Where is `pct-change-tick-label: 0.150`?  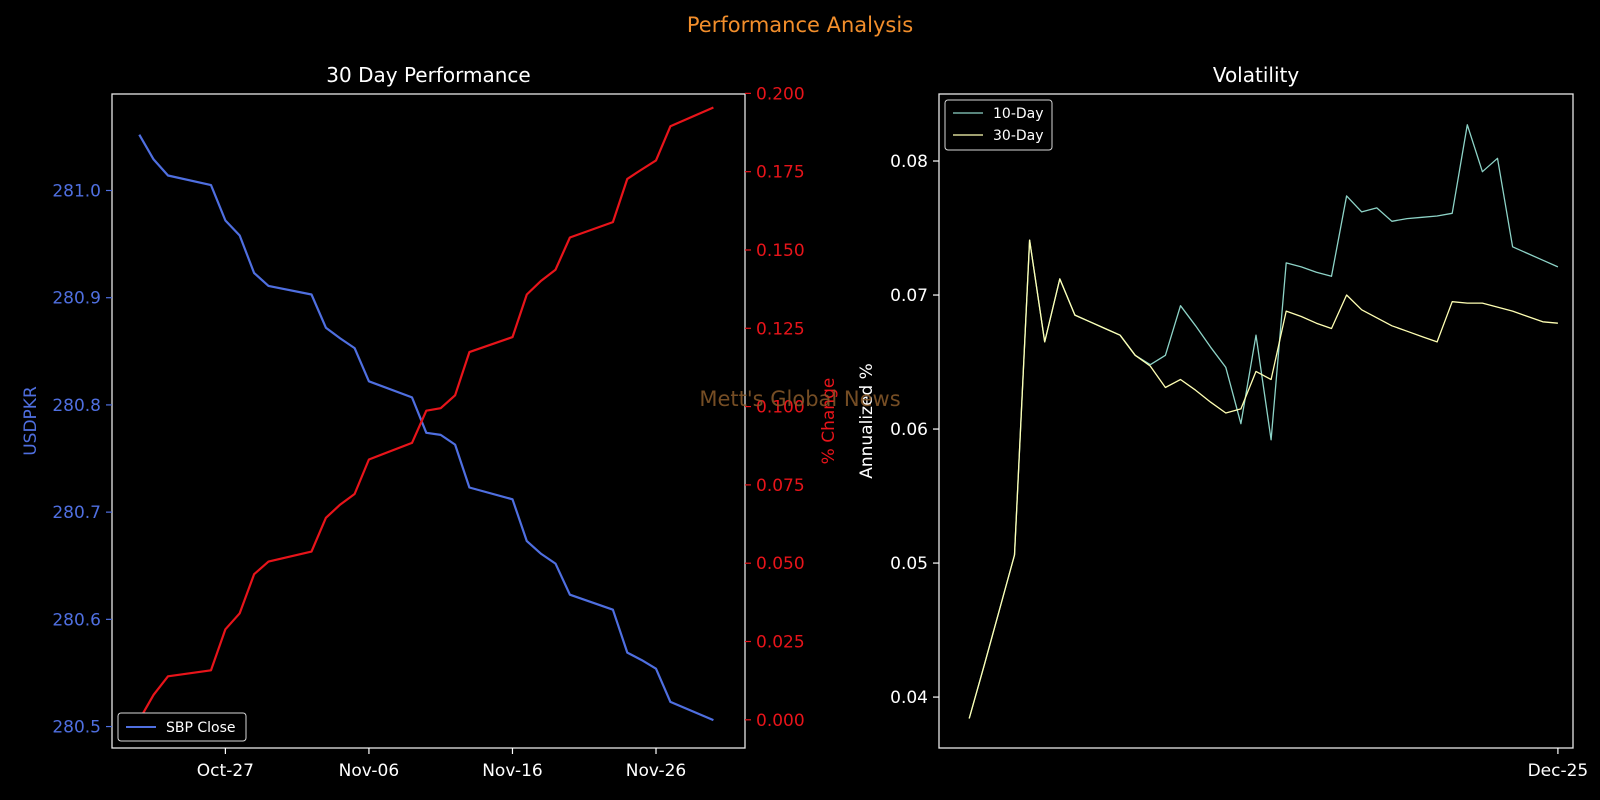
pct-change-tick-label: 0.150 is located at coordinates (780, 251).